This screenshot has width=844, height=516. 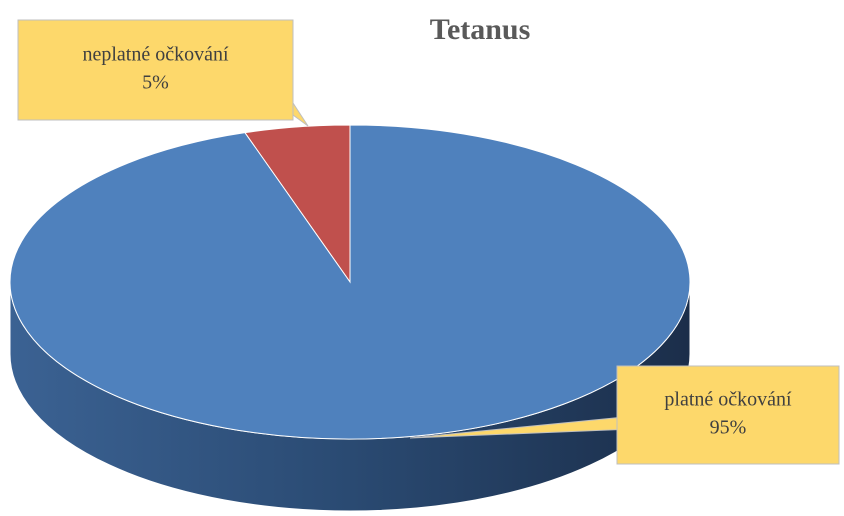 What do you see at coordinates (155, 83) in the screenshot?
I see `data-label-value: 5%` at bounding box center [155, 83].